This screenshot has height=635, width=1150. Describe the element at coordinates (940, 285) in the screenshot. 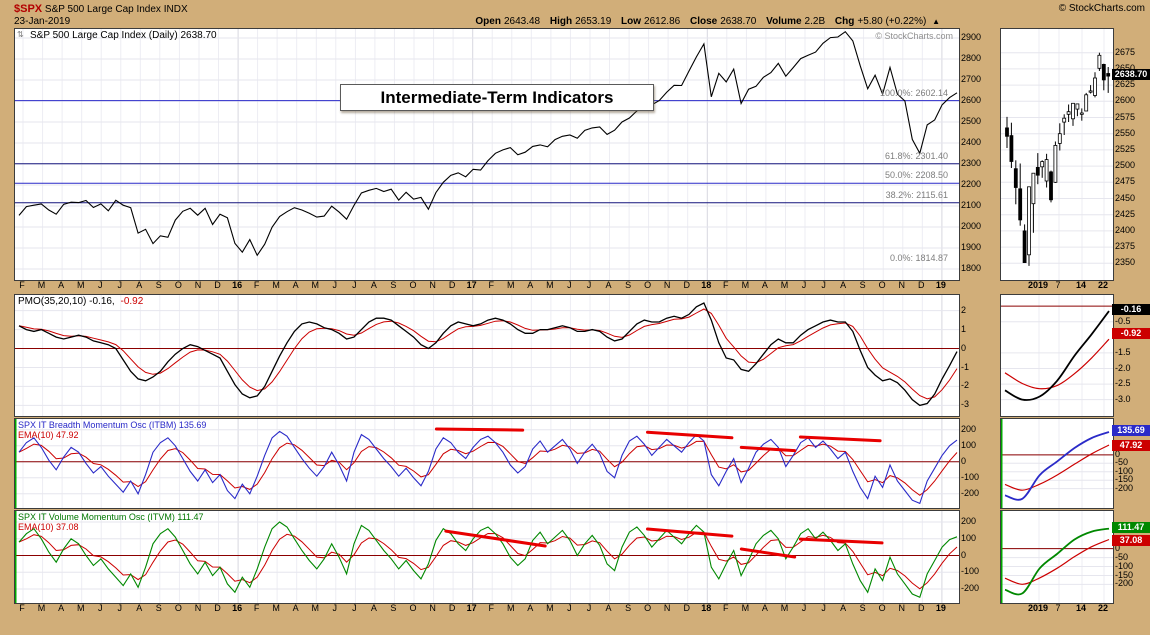

I see `x-axis-label: 19` at that location.